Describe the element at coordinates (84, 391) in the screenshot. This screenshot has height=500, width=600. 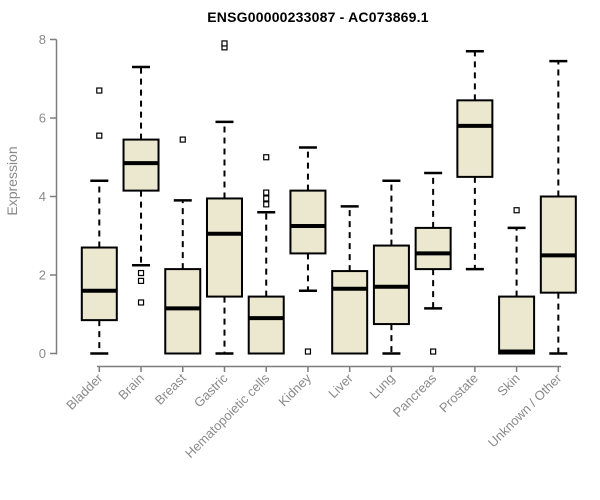
I see `x-tick-label: Bladder` at that location.